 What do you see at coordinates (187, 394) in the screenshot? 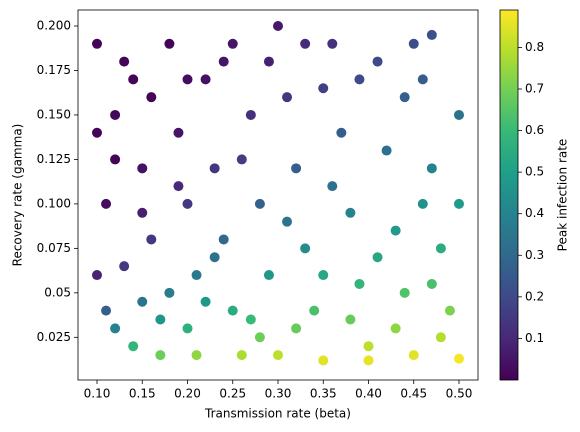
I see `x-tick-label: 0.20` at bounding box center [187, 394].